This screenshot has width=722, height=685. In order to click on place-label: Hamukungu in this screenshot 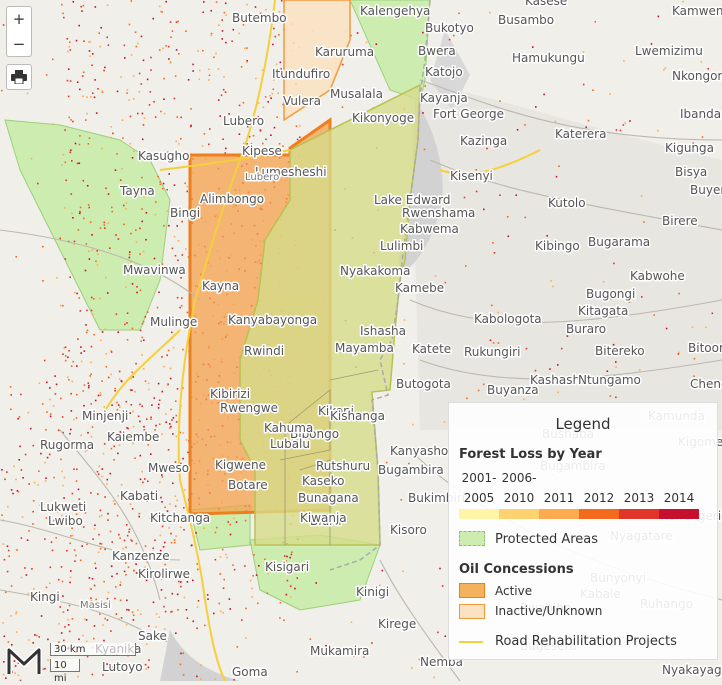, I will do `click(548, 58)`.